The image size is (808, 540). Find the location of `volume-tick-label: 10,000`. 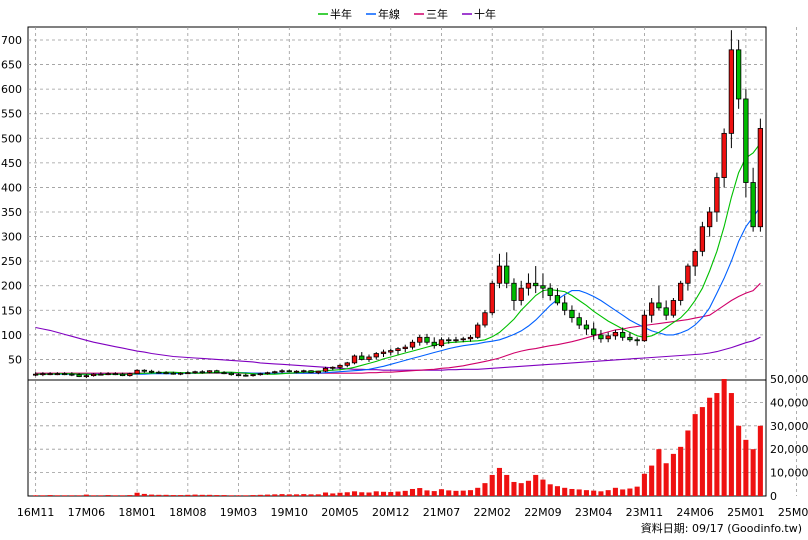

volume-tick-label: 10,000 is located at coordinates (789, 473).